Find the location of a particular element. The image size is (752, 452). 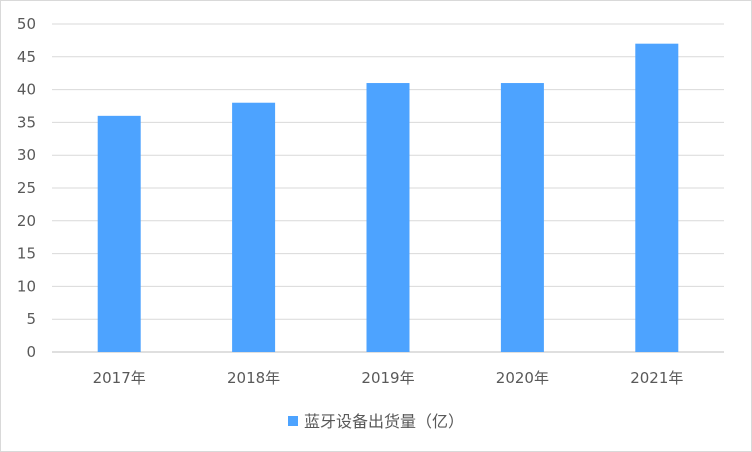

legend-swatch is located at coordinates (292, 421).